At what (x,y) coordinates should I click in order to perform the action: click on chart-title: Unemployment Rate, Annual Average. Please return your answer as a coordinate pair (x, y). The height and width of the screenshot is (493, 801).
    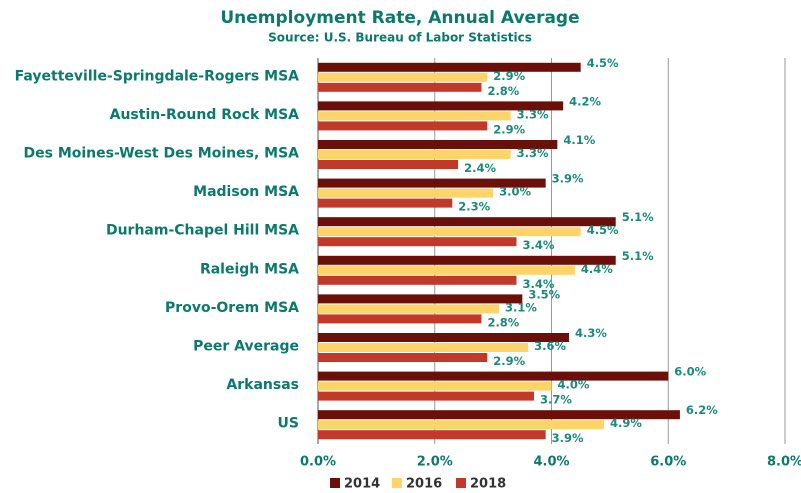
    Looking at the image, I should click on (399, 18).